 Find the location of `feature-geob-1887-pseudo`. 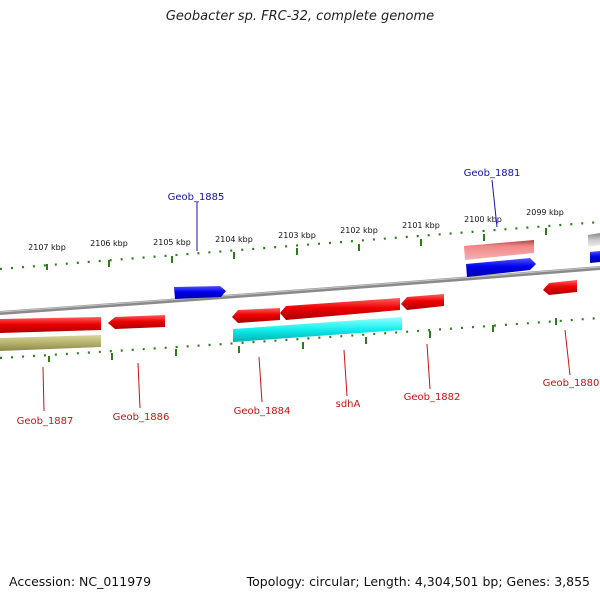

feature-geob-1887-pseudo is located at coordinates (50, 343).